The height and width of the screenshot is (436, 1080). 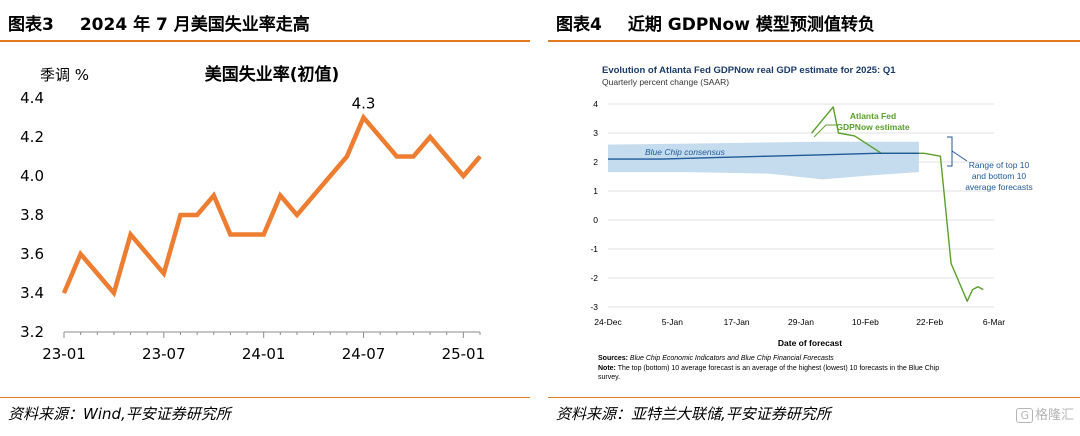 What do you see at coordinates (579, 25) in the screenshot?
I see `right-figure-label: 图表4` at bounding box center [579, 25].